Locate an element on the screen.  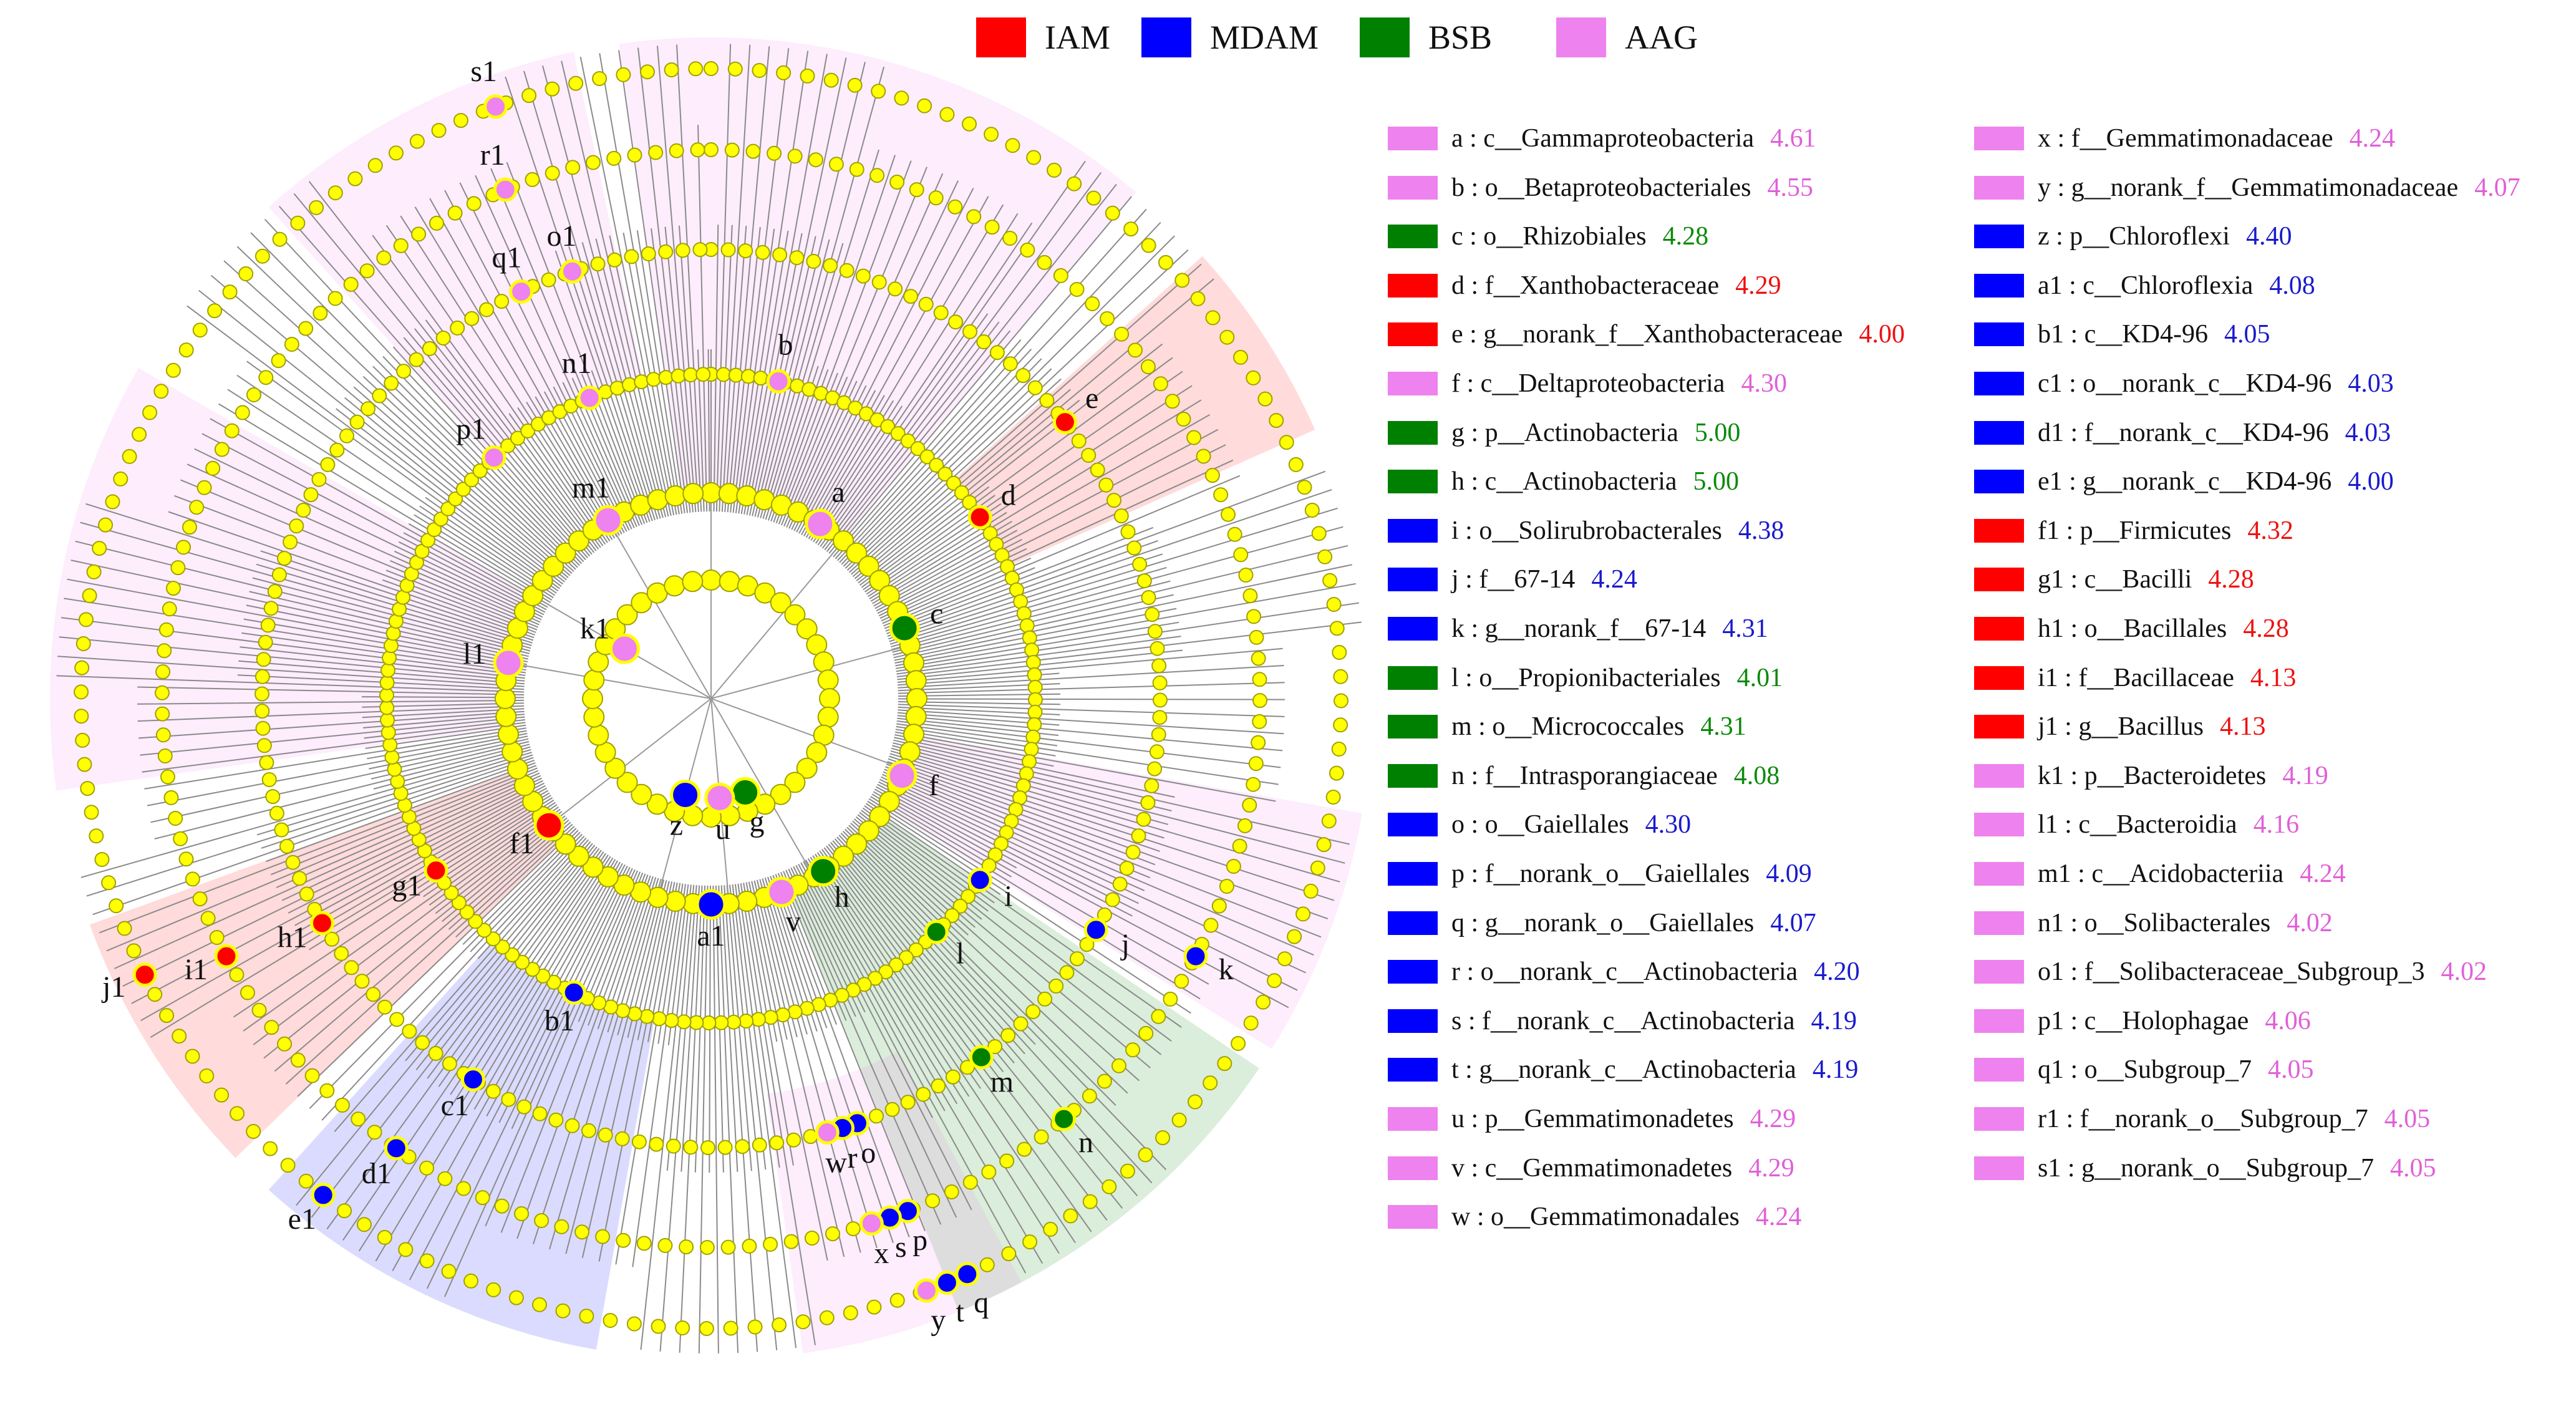
key-item-o: o : o__Gaiellales 4.30 is located at coordinates (1539, 824).